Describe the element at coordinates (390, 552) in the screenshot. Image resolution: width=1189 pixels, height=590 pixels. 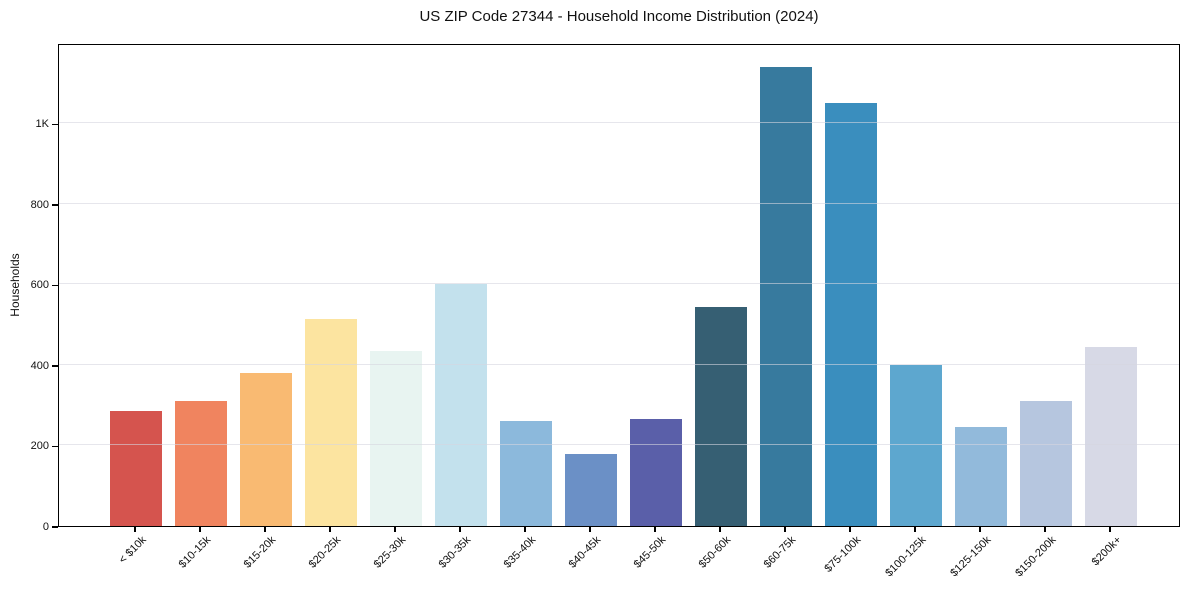
I see `x-tick-label-25-30k: $25-30k` at that location.